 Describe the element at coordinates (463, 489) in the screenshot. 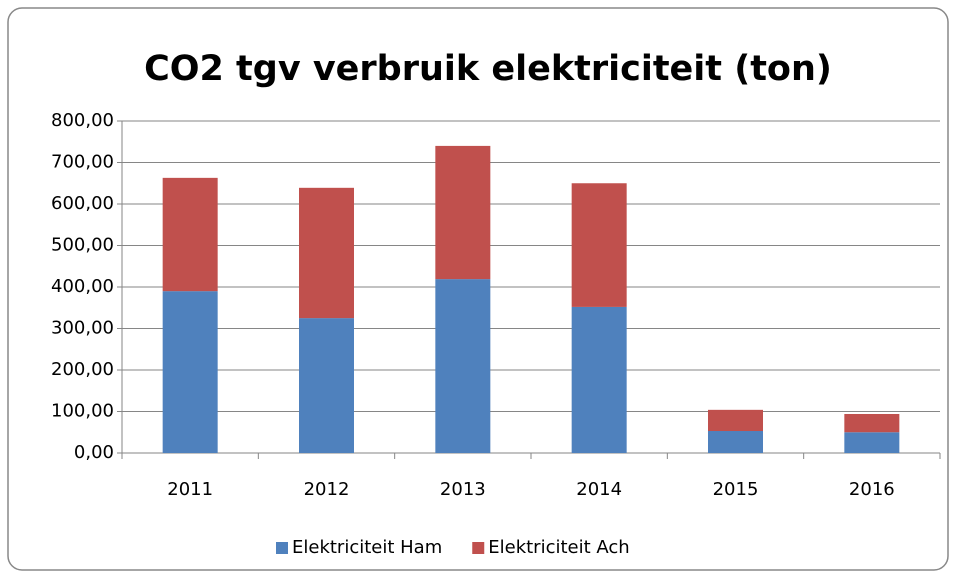

I see `x-tick-label: 2013` at that location.